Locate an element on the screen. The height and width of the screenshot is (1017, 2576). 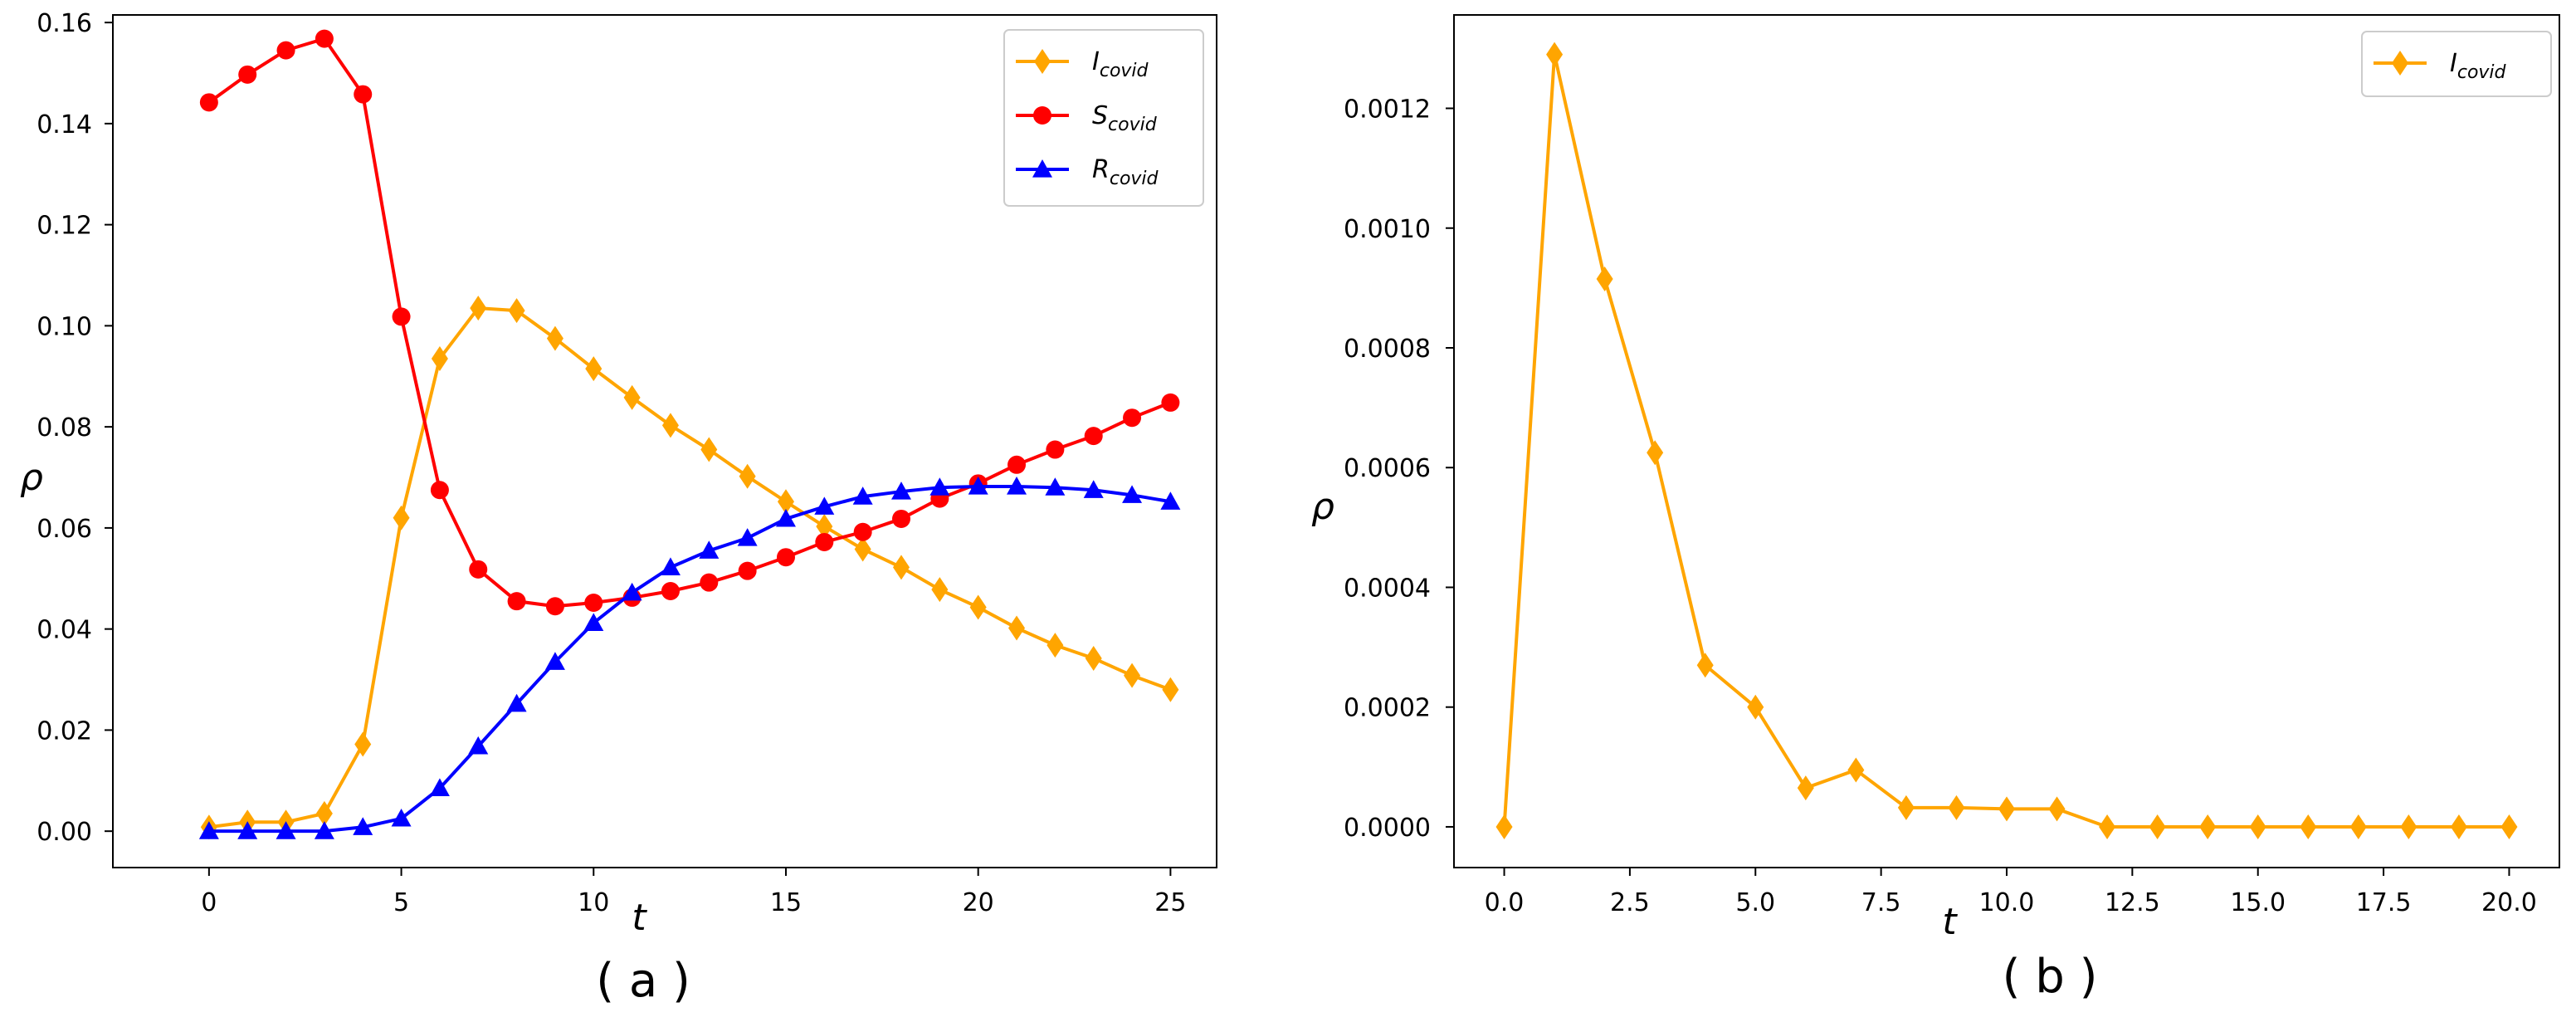
y-tick-label: 0.0010 is located at coordinates (1387, 230).